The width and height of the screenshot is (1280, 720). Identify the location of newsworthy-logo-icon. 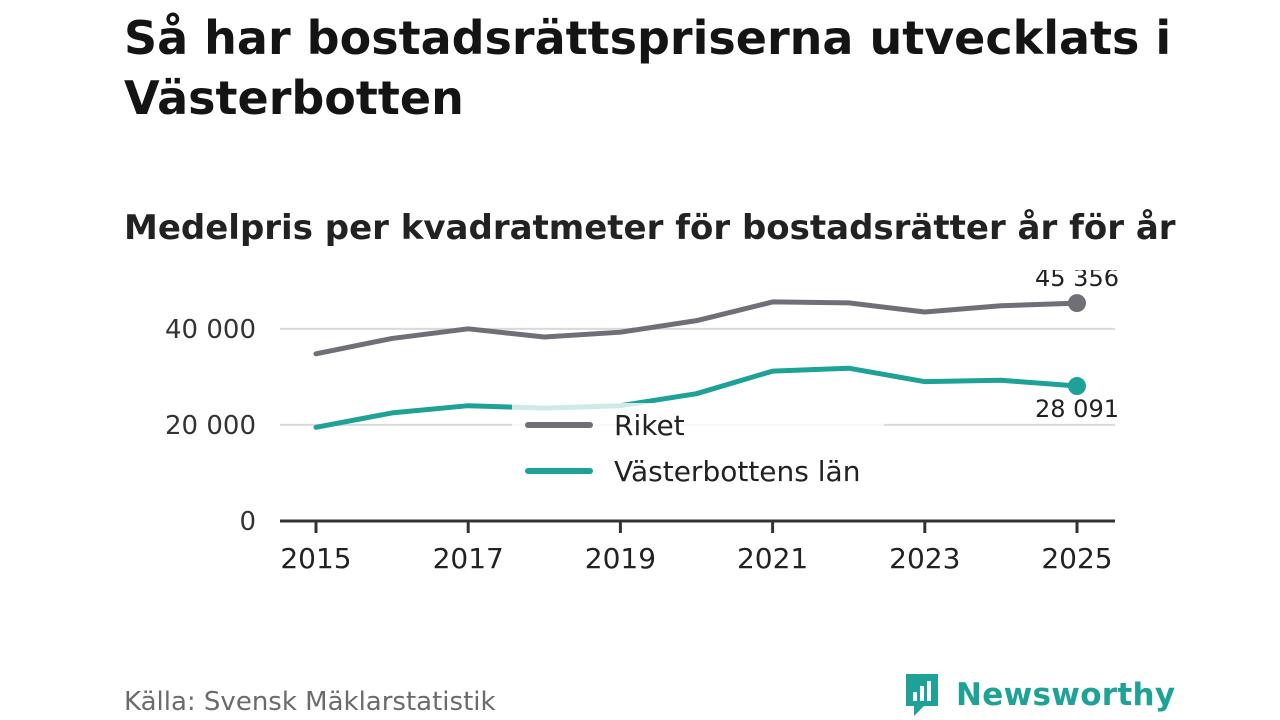
(922, 695).